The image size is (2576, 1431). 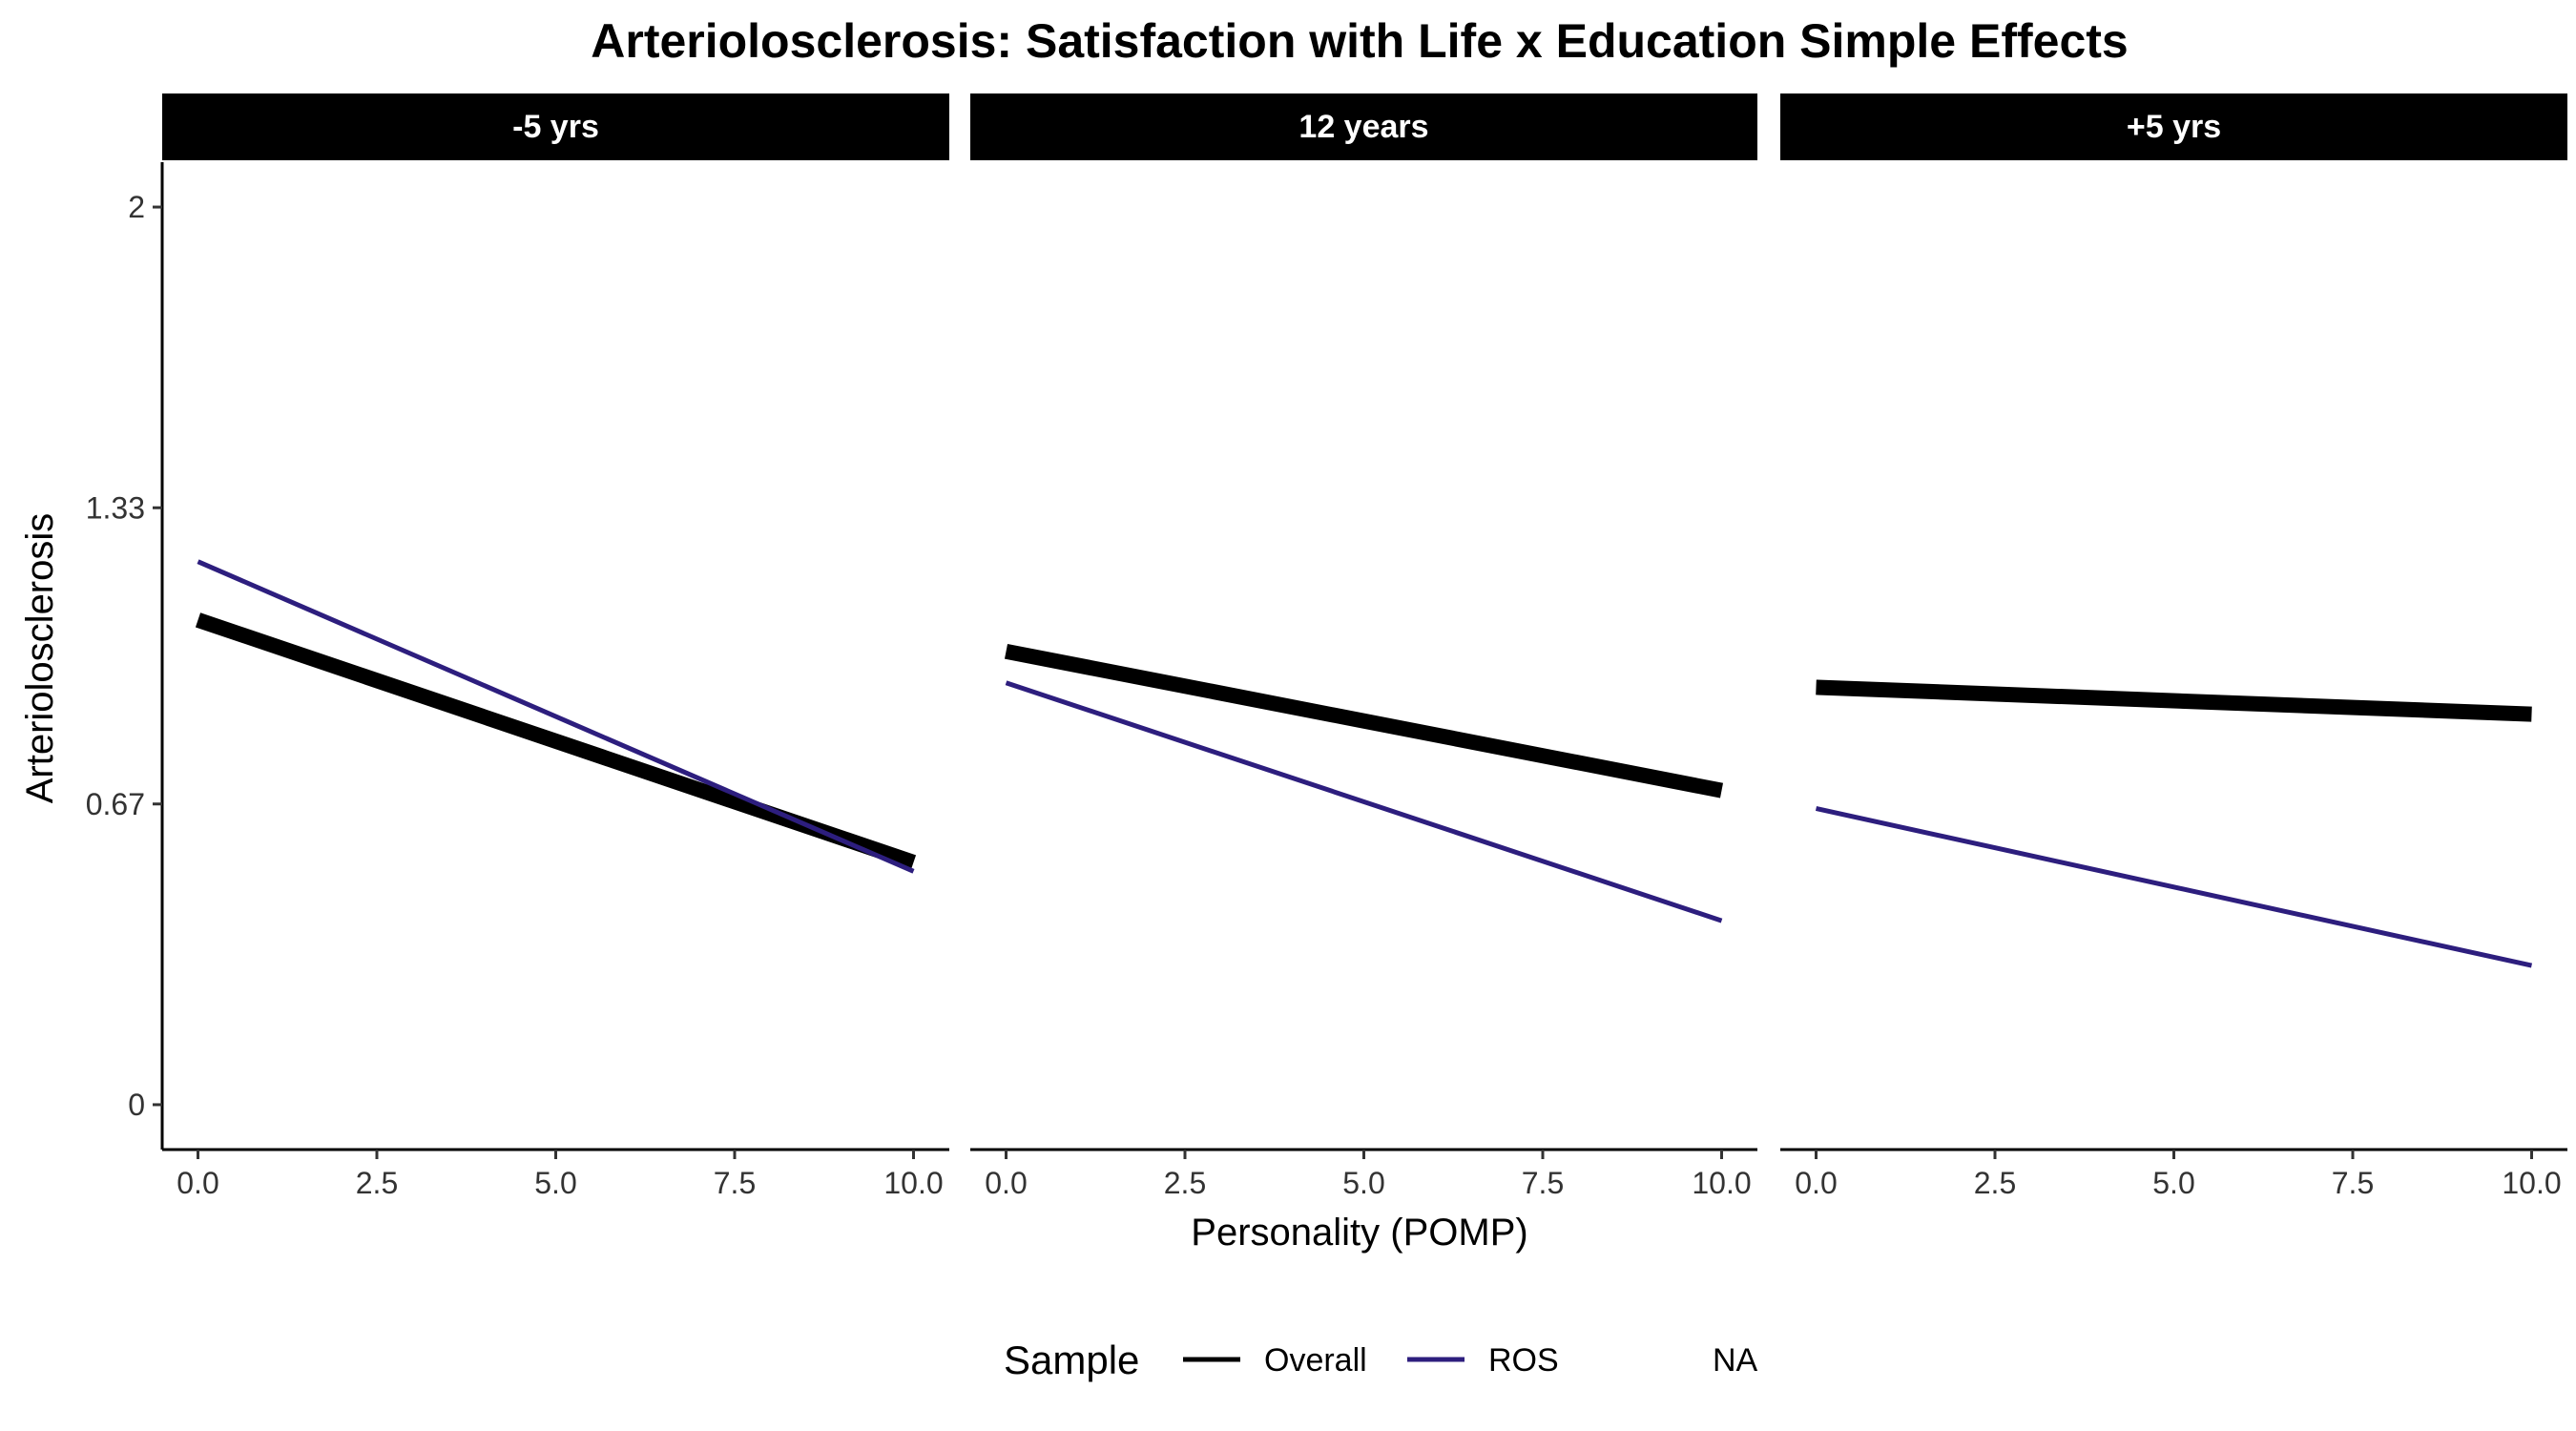 What do you see at coordinates (1315, 1360) in the screenshot?
I see `legend-label-overall: Overall` at bounding box center [1315, 1360].